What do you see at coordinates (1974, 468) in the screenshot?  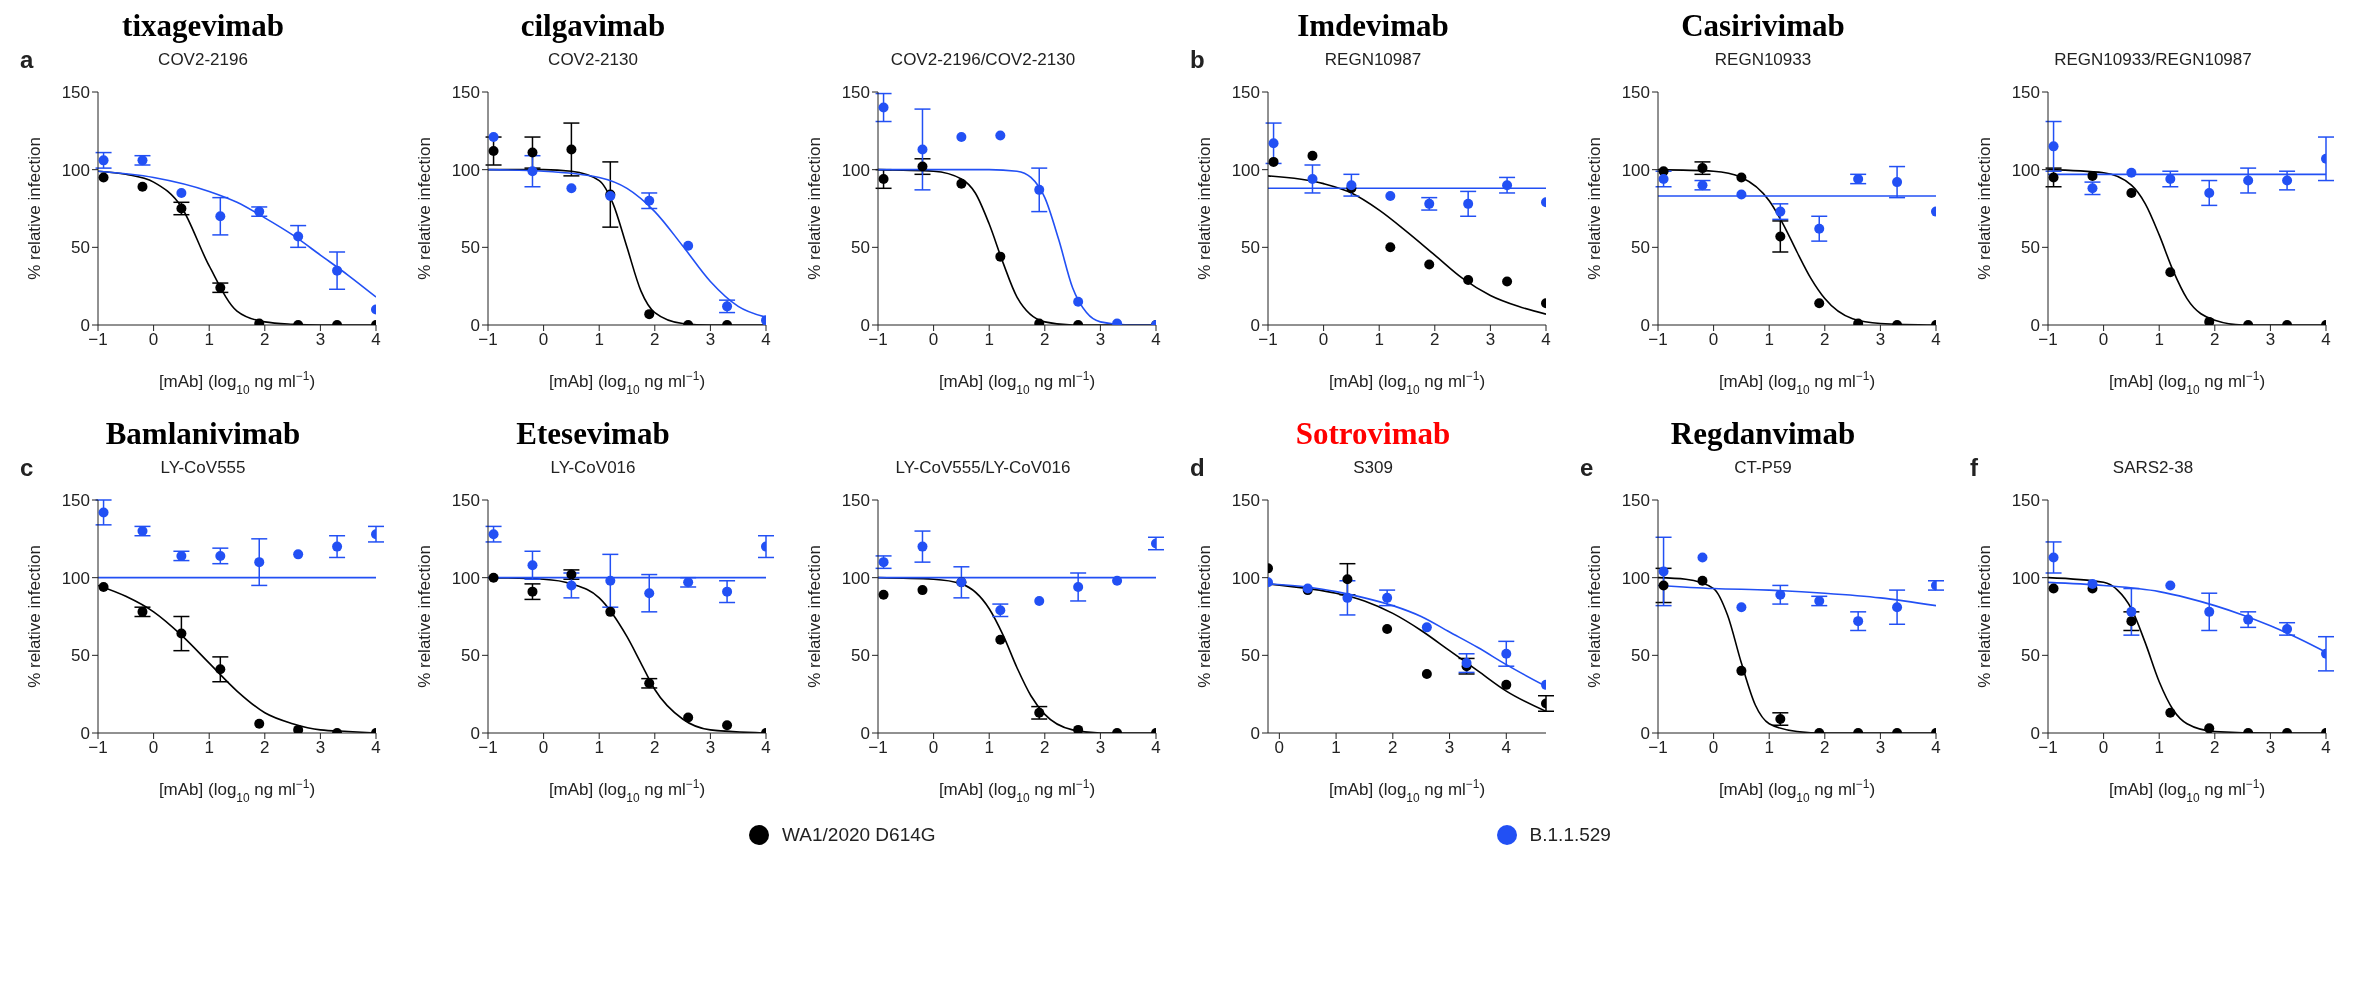 I see `text: f` at bounding box center [1974, 468].